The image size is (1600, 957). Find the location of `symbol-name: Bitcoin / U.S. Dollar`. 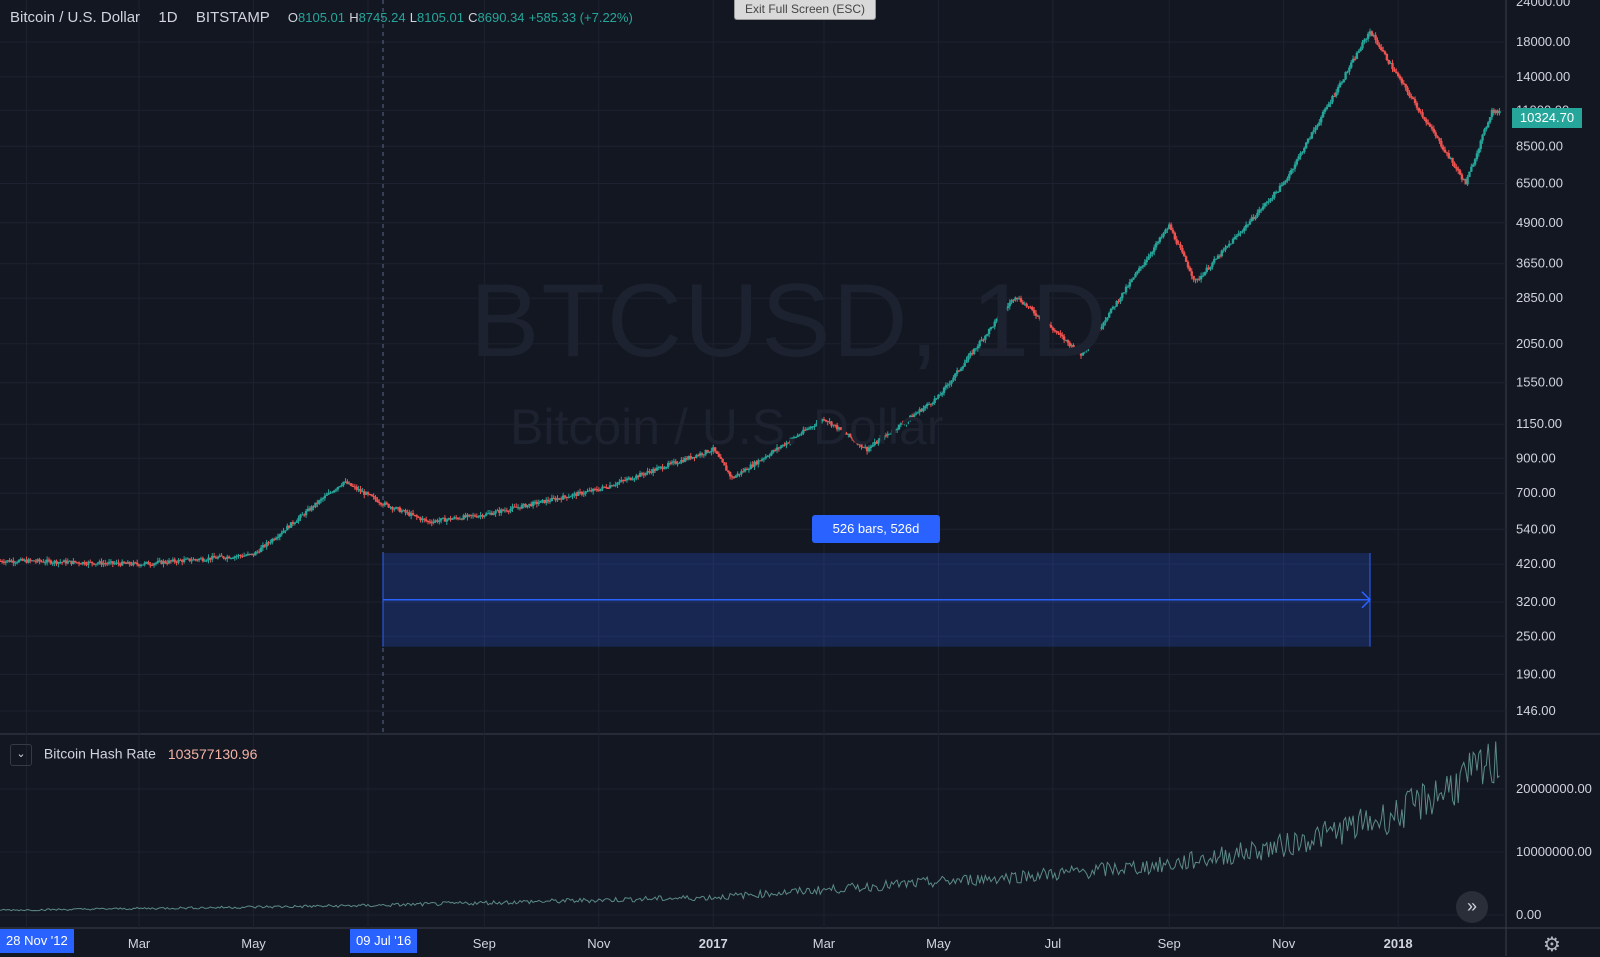

symbol-name: Bitcoin / U.S. Dollar is located at coordinates (75, 17).